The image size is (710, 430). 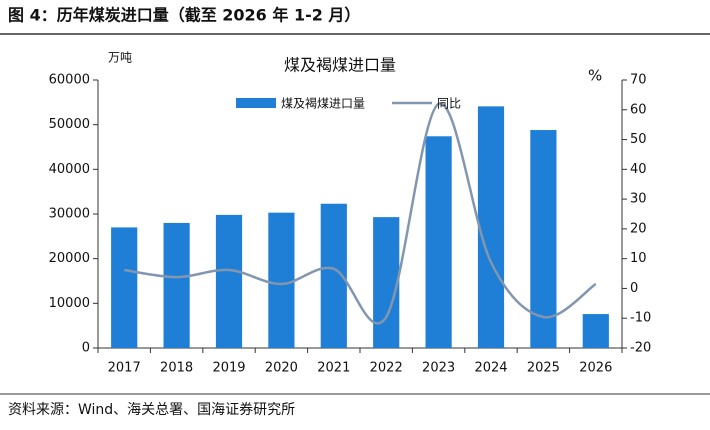 I want to click on legend-swatch, so click(x=256, y=103).